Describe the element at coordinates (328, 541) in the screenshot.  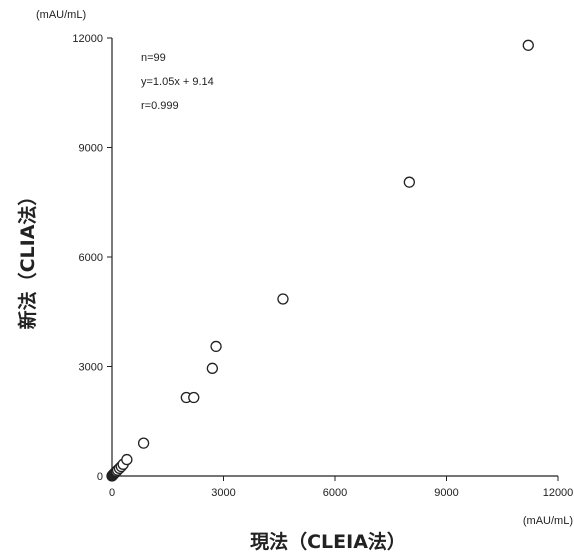
I see `x-axis-label: 現法（CLEIA法）` at that location.